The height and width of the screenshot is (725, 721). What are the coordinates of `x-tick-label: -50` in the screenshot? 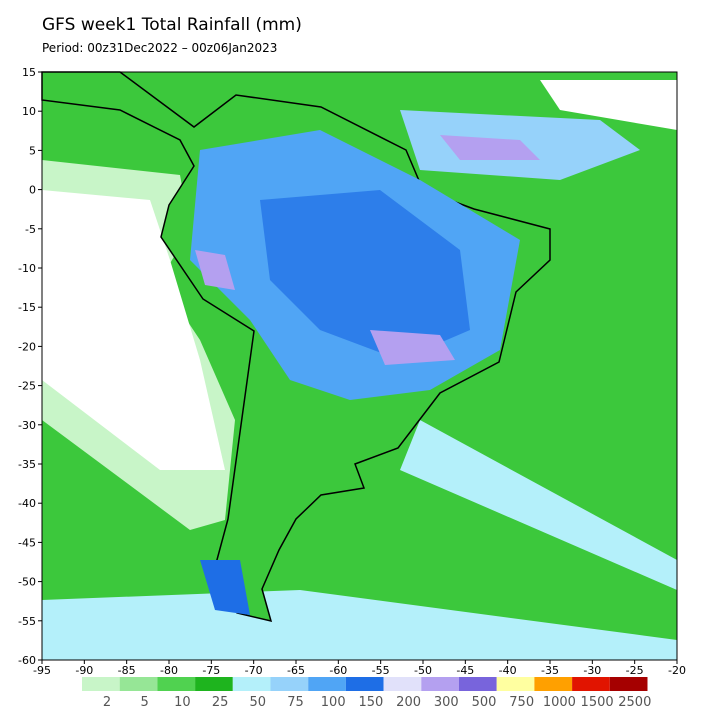 It's located at (423, 670).